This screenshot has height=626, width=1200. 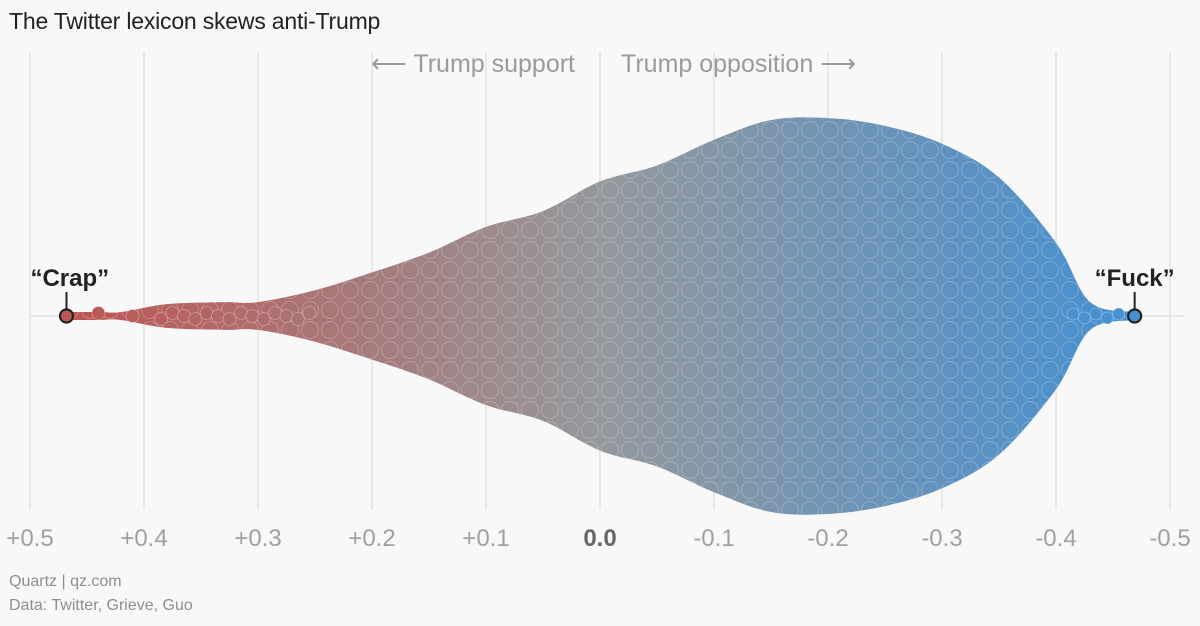 I want to click on edge-dots, so click(x=608, y=316).